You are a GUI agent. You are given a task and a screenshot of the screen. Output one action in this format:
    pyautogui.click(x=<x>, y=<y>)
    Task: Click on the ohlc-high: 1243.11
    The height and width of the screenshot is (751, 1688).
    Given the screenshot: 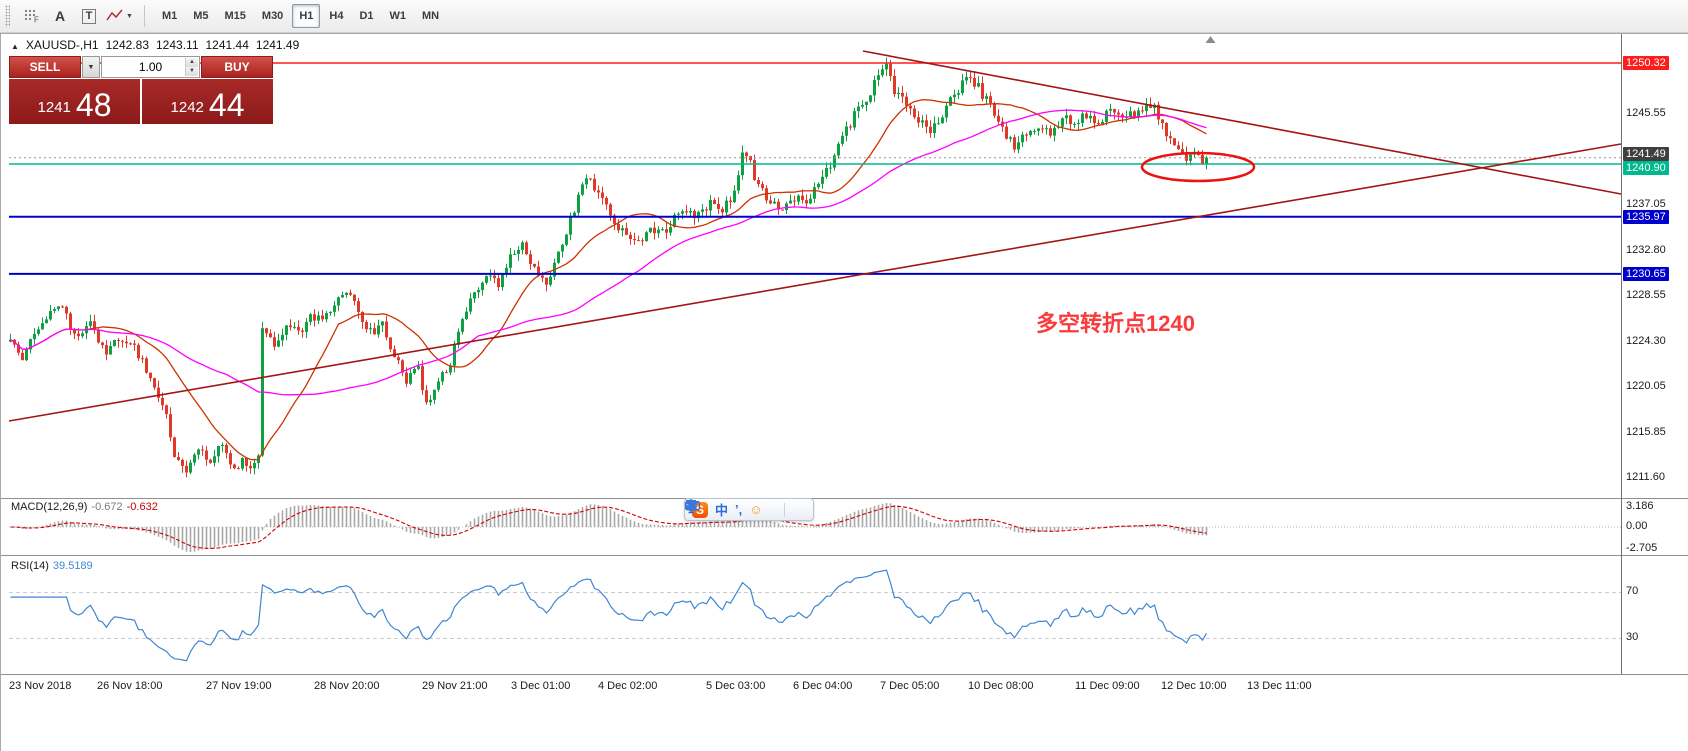 What is the action you would take?
    pyautogui.click(x=177, y=45)
    